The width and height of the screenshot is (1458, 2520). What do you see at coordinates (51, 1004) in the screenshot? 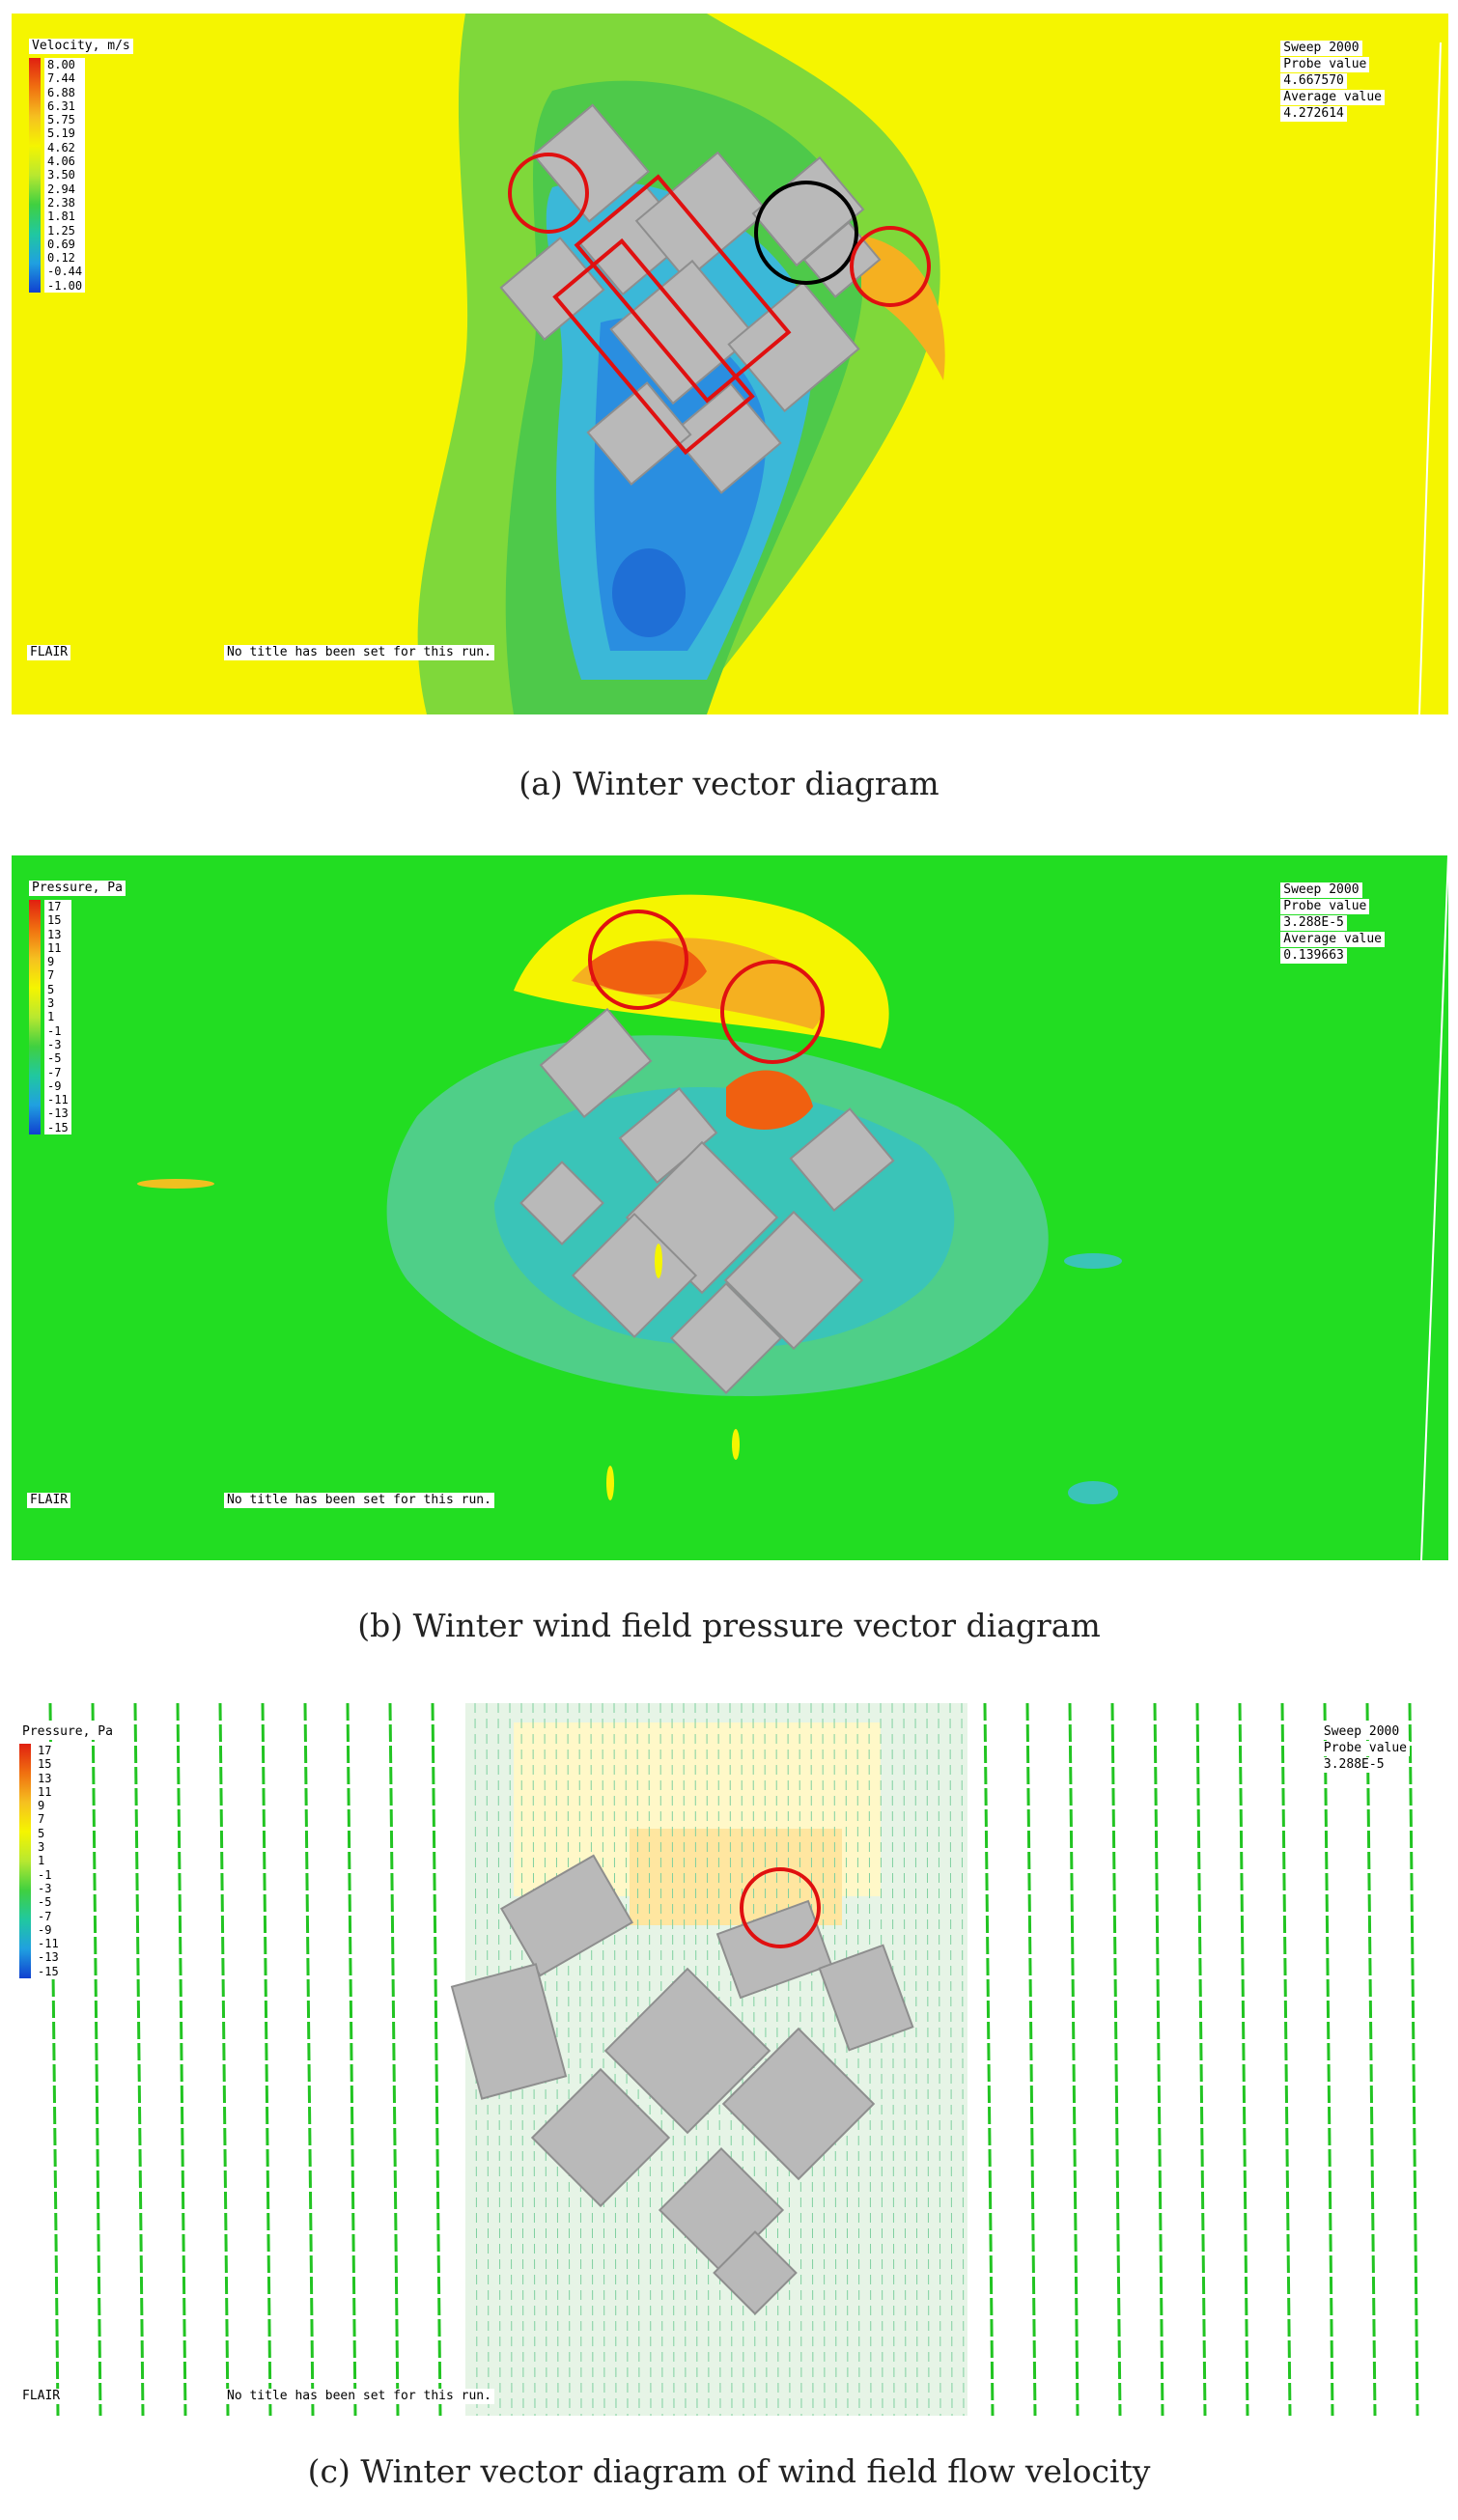
I see `legend-tick: 3` at bounding box center [51, 1004].